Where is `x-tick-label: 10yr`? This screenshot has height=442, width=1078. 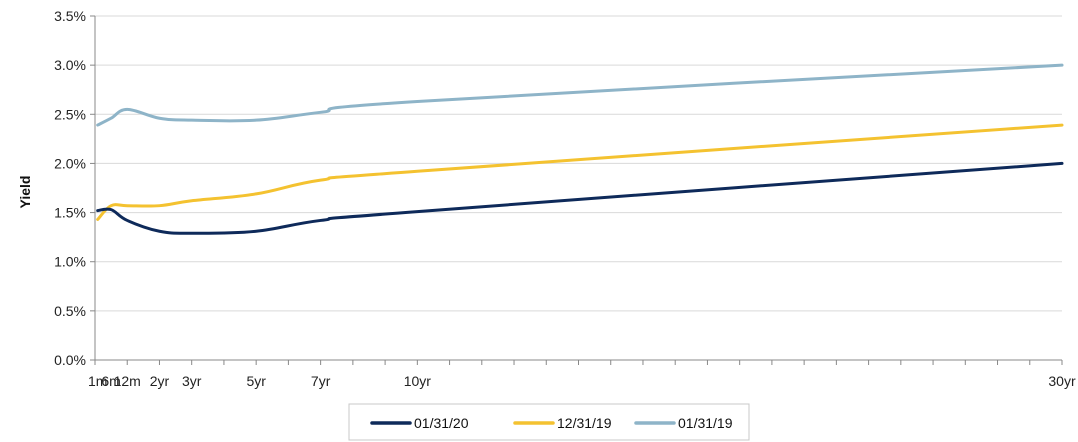 x-tick-label: 10yr is located at coordinates (418, 381).